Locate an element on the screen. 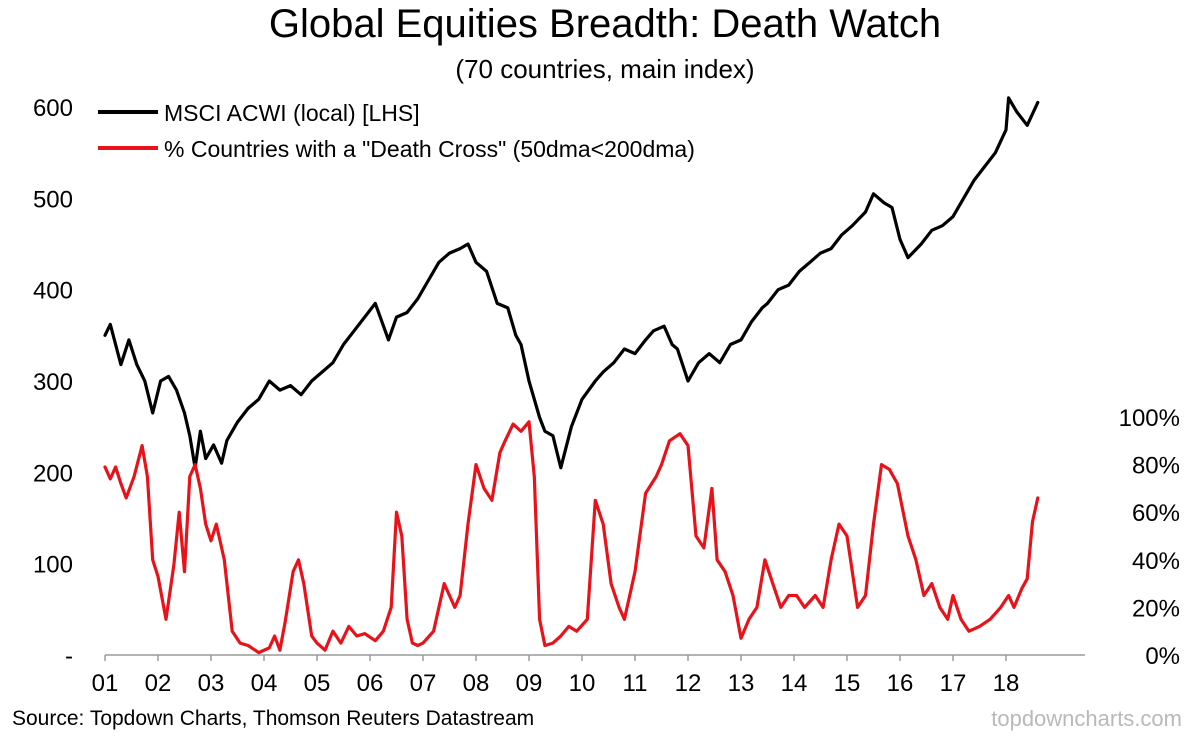 This screenshot has height=743, width=1200. x-axis-tick-label: 16 is located at coordinates (900, 683).